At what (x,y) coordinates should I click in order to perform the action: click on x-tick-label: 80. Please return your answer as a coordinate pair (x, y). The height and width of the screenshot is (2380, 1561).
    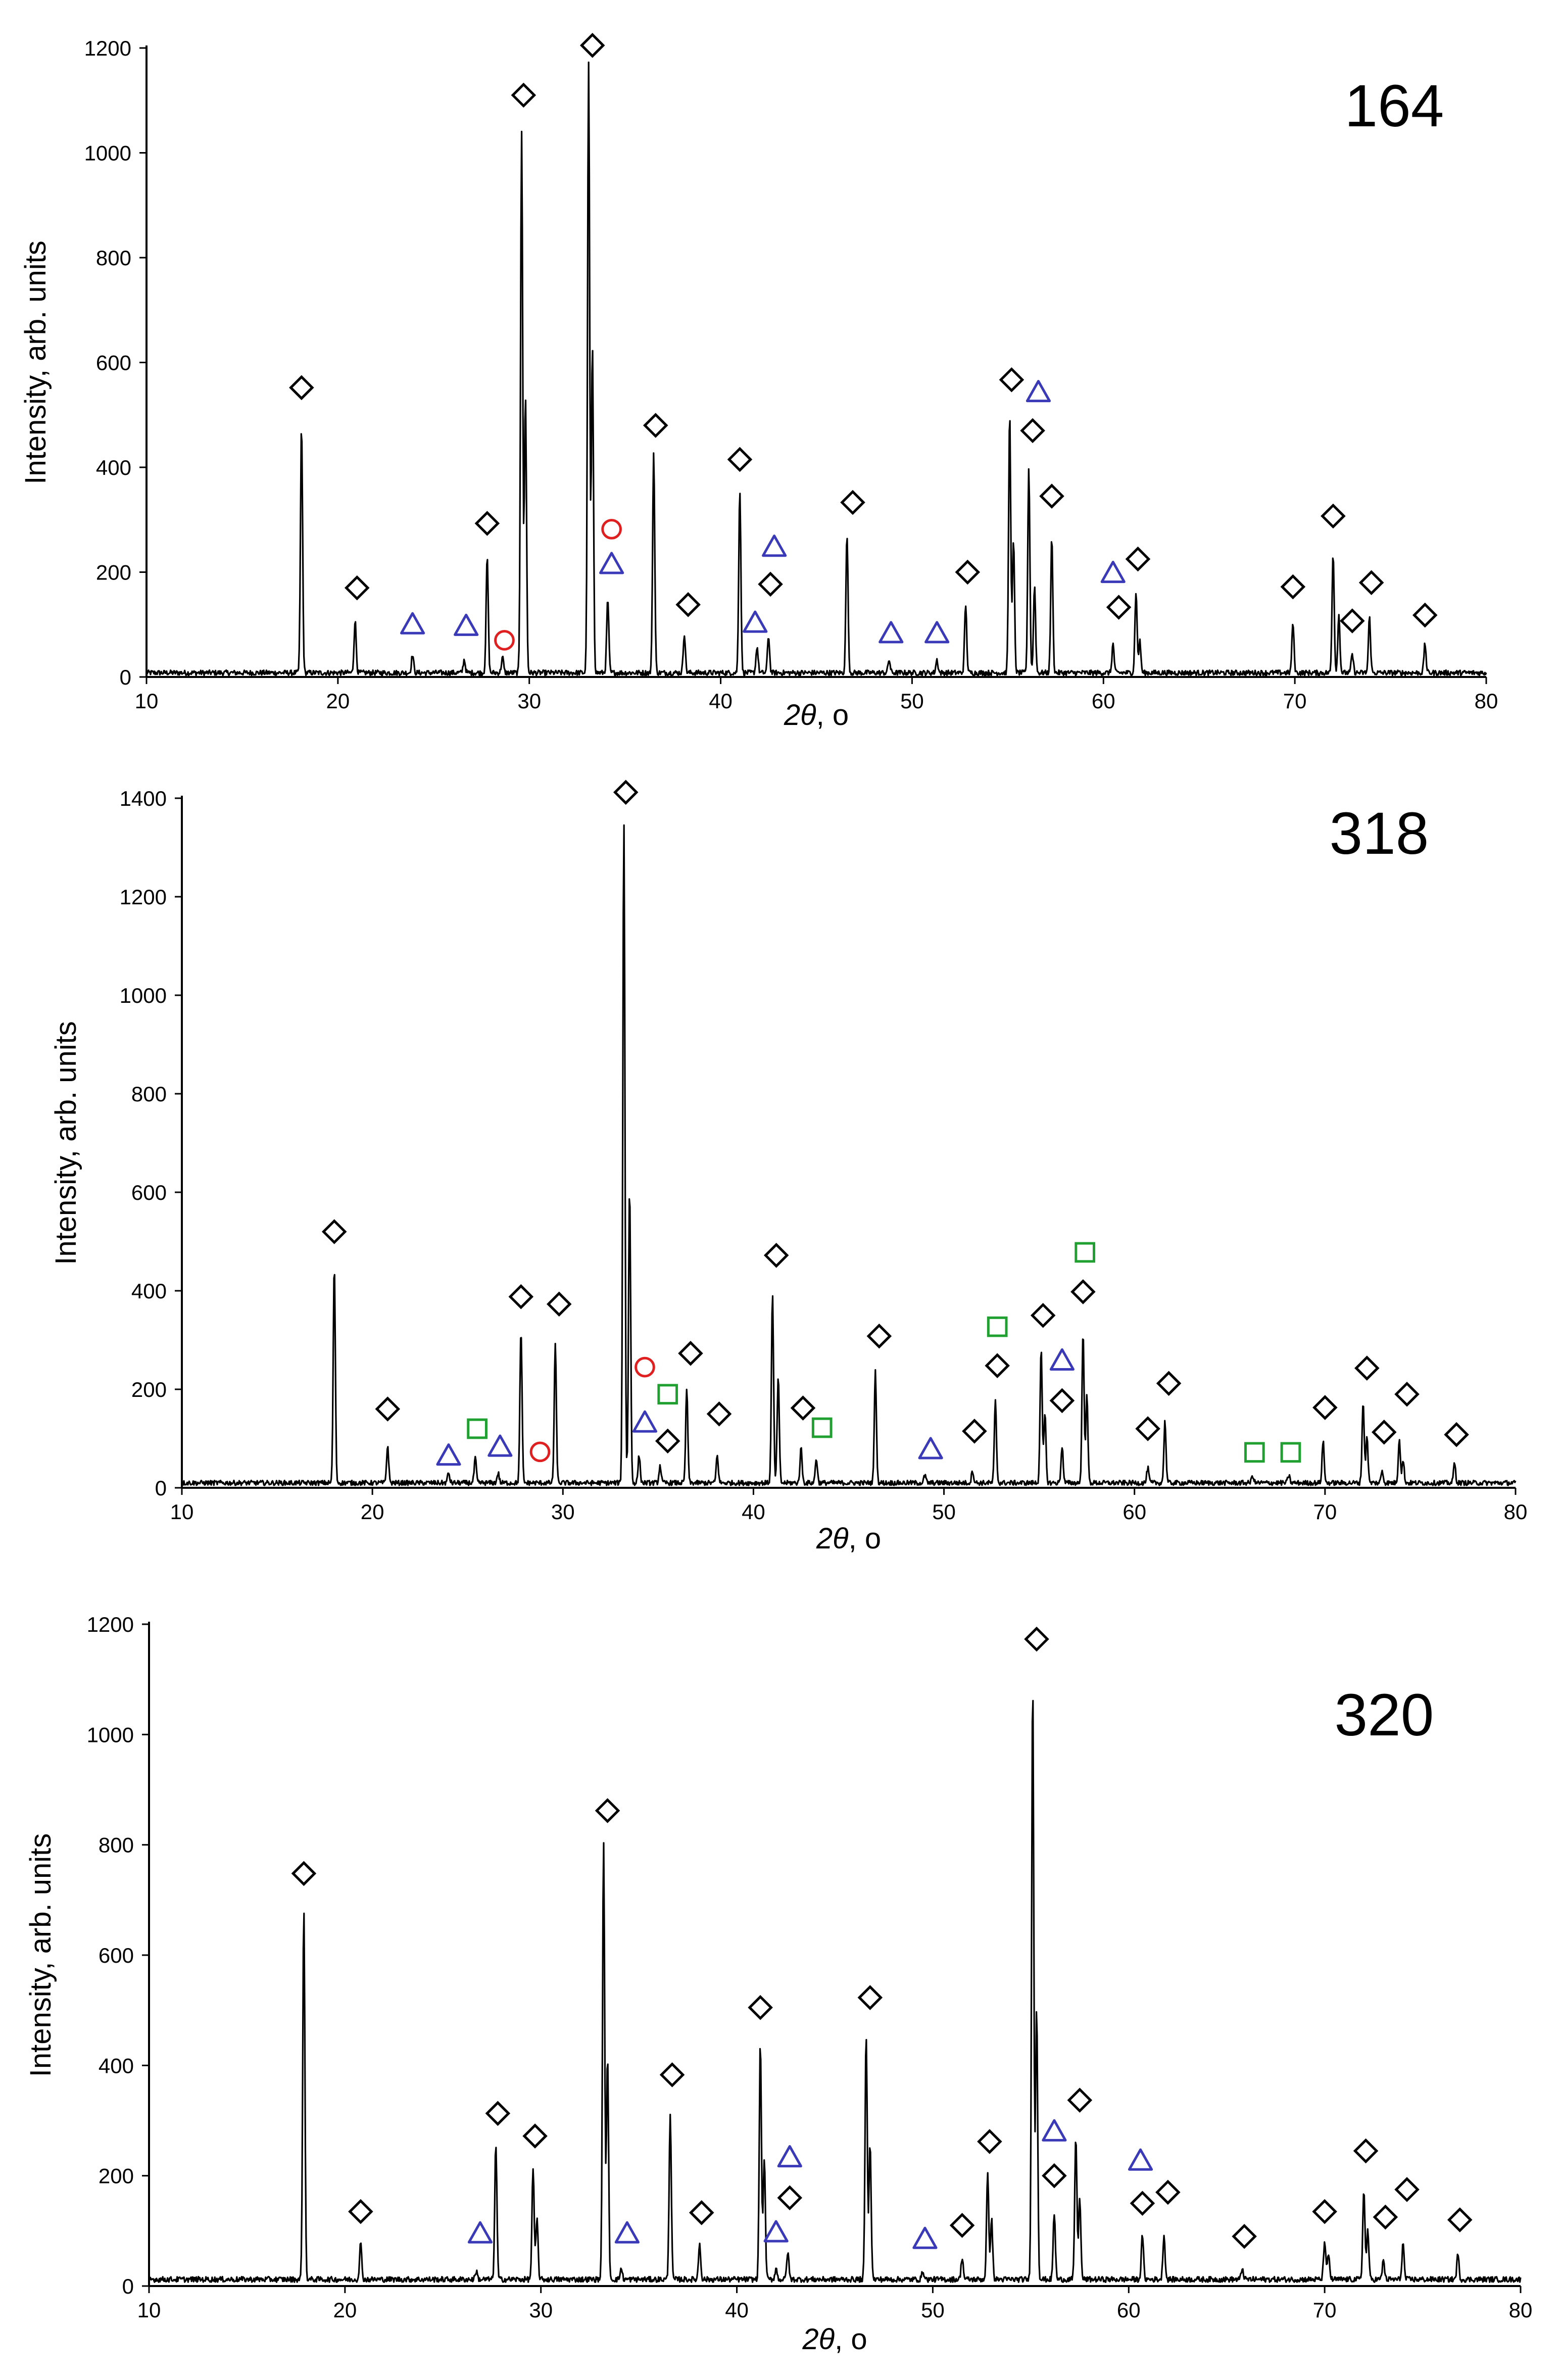
    Looking at the image, I should click on (1516, 1512).